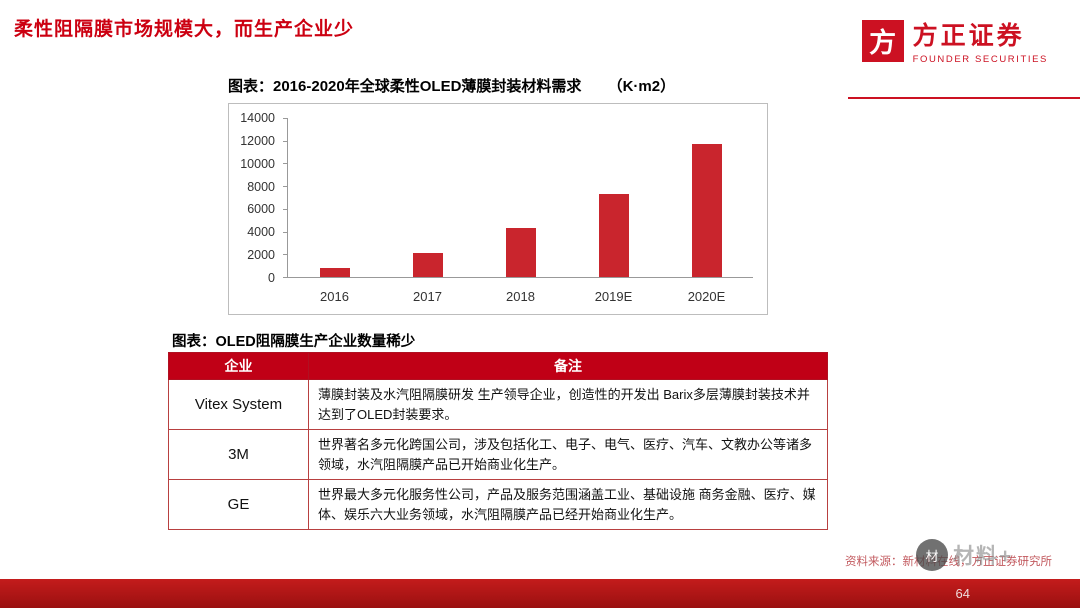  I want to click on header-rule, so click(964, 98).